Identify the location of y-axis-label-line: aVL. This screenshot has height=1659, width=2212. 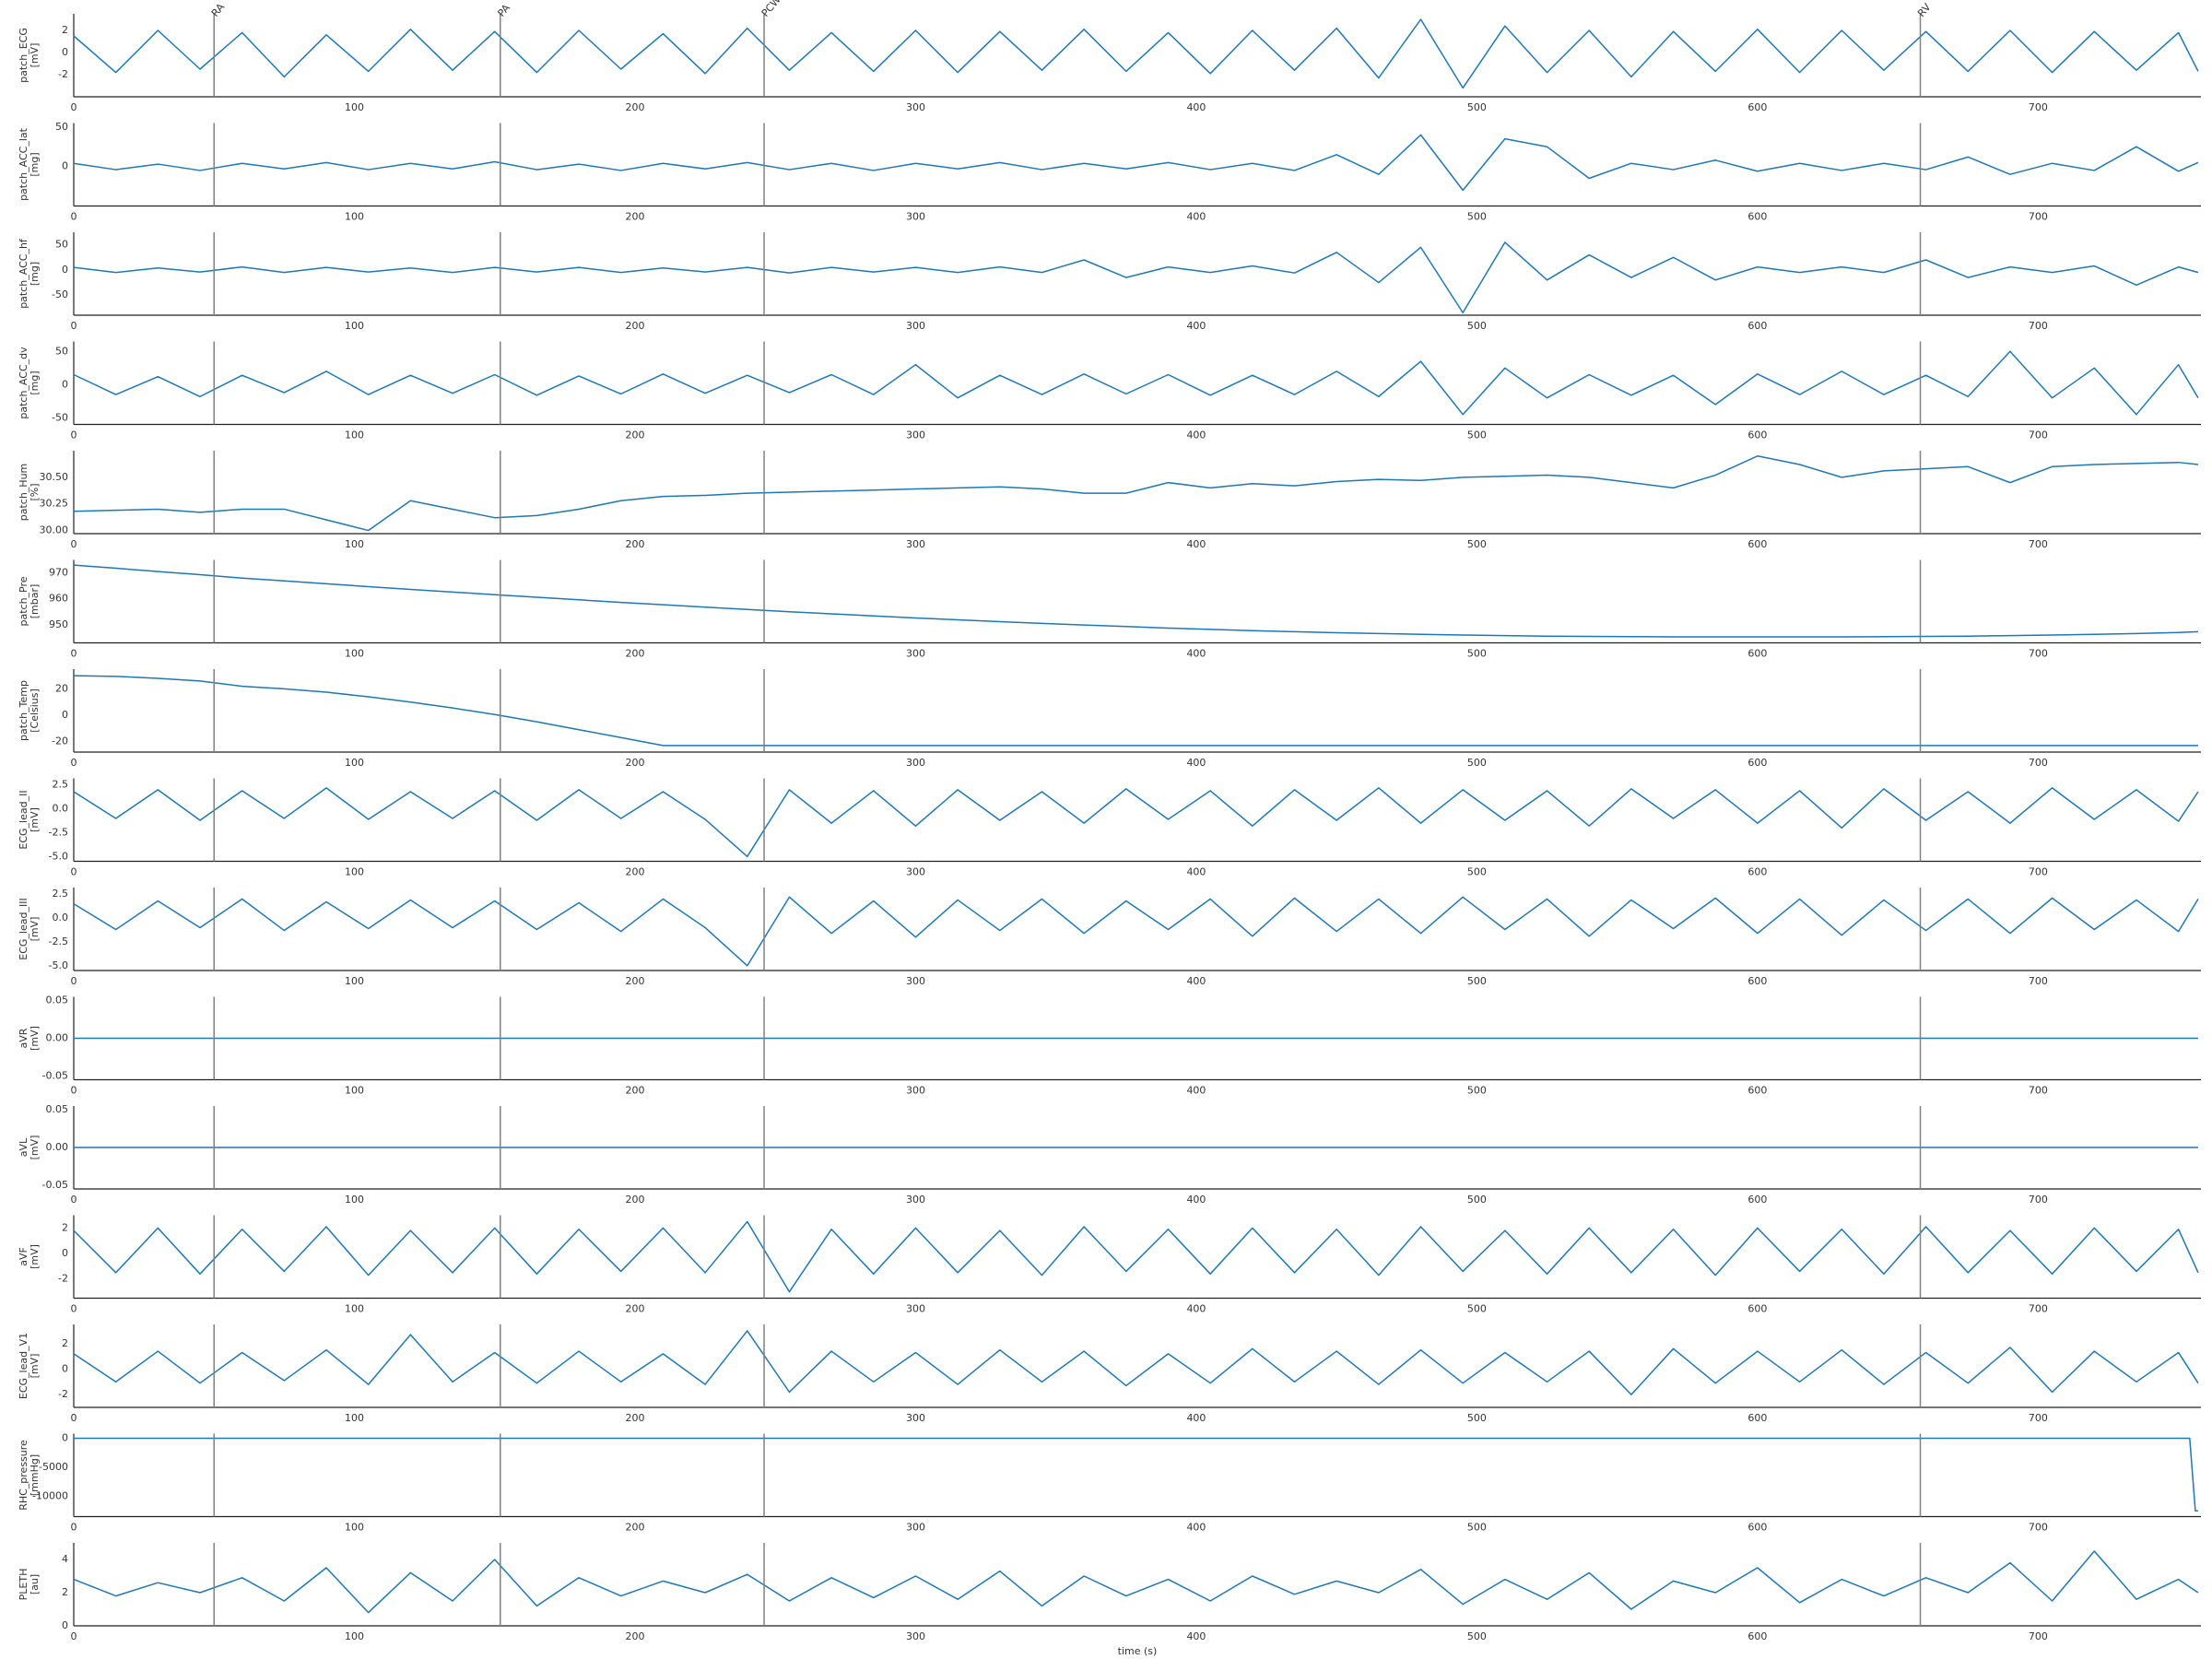
(23, 1147).